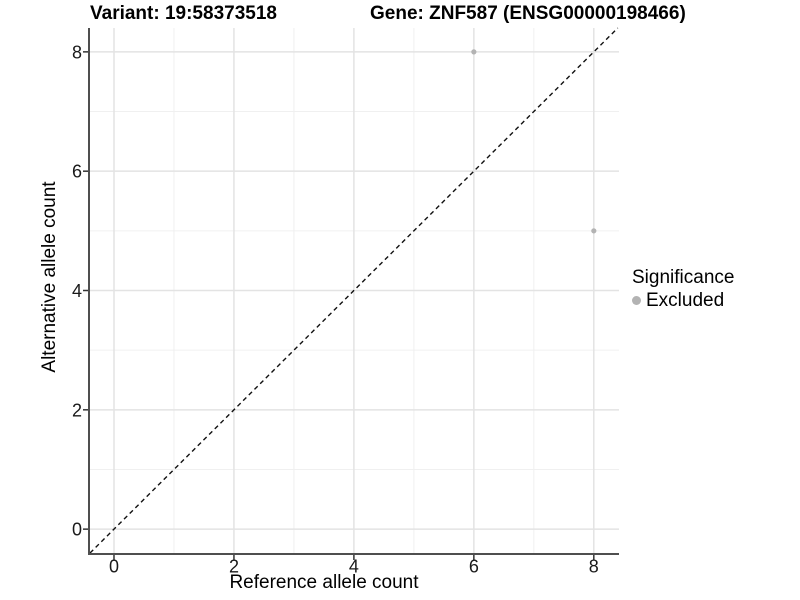 The image size is (800, 600). What do you see at coordinates (636, 300) in the screenshot?
I see `legend-point-swatch` at bounding box center [636, 300].